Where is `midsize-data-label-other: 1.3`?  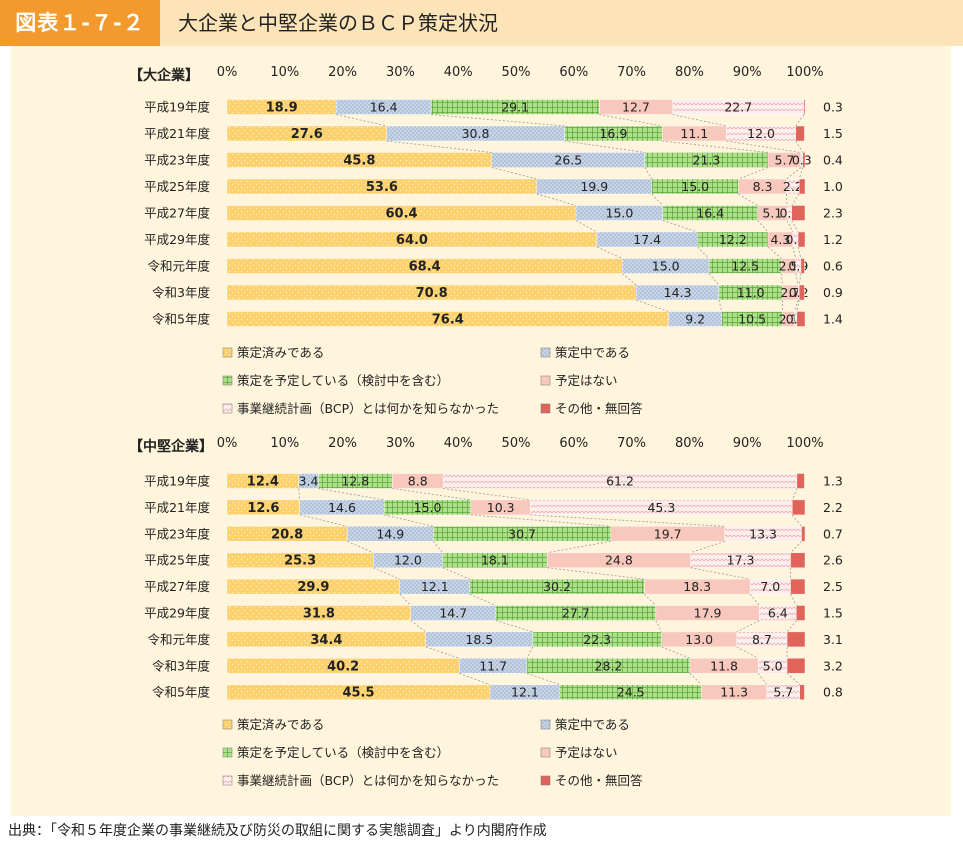
midsize-data-label-other: 1.3 is located at coordinates (833, 481).